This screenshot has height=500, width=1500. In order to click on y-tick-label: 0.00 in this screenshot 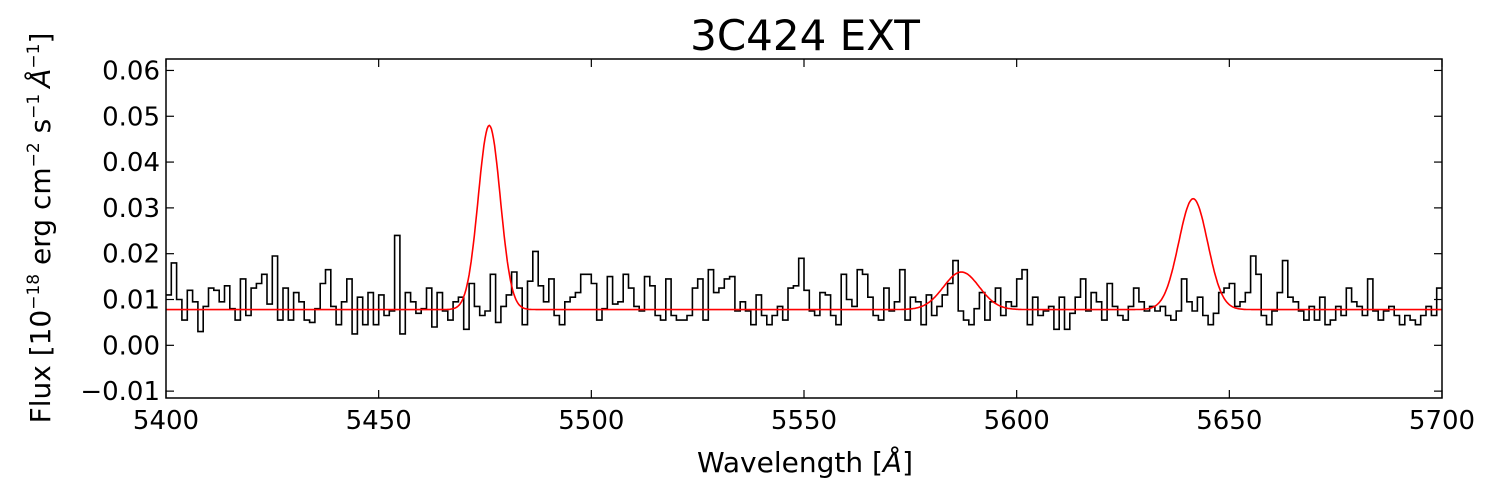, I will do `click(131, 346)`.